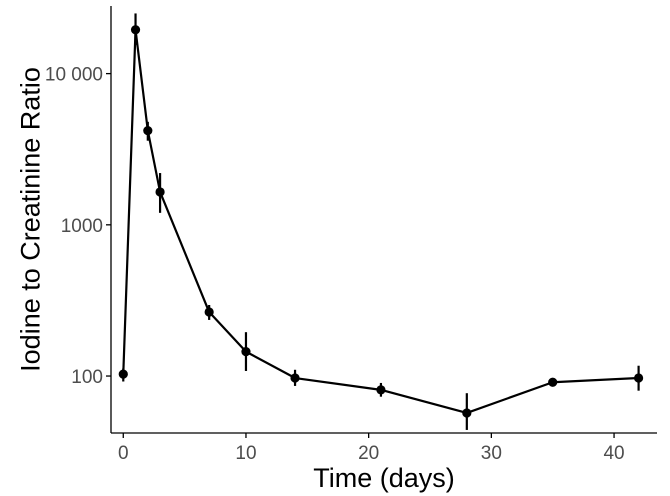 The image size is (670, 496). What do you see at coordinates (123, 453) in the screenshot?
I see `x-tick-label: 0` at bounding box center [123, 453].